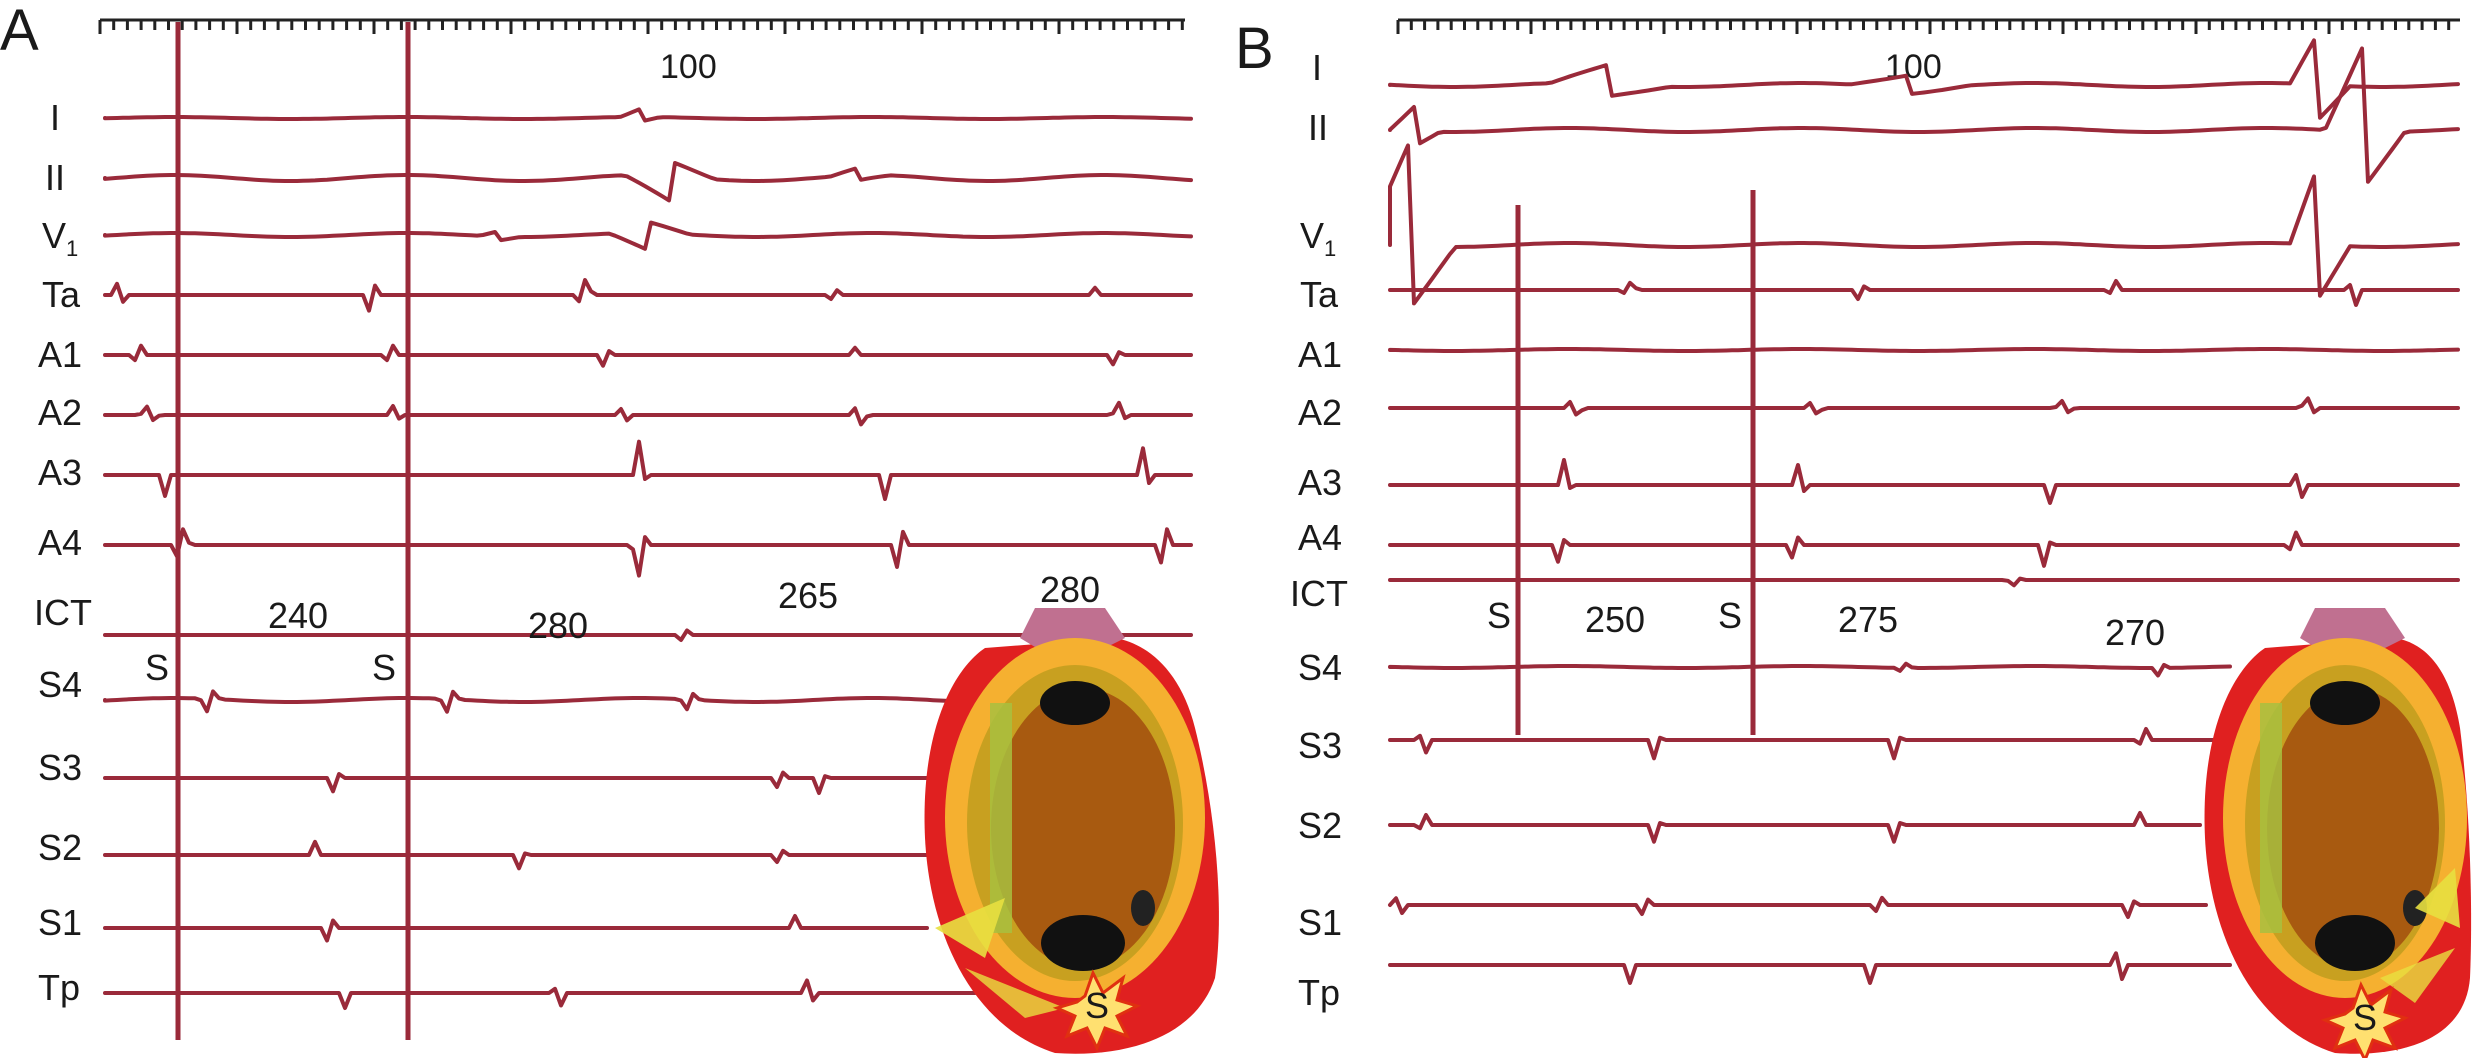  Describe the element at coordinates (1320, 482) in the screenshot. I see `panel-b-lead-A3: A3` at that location.